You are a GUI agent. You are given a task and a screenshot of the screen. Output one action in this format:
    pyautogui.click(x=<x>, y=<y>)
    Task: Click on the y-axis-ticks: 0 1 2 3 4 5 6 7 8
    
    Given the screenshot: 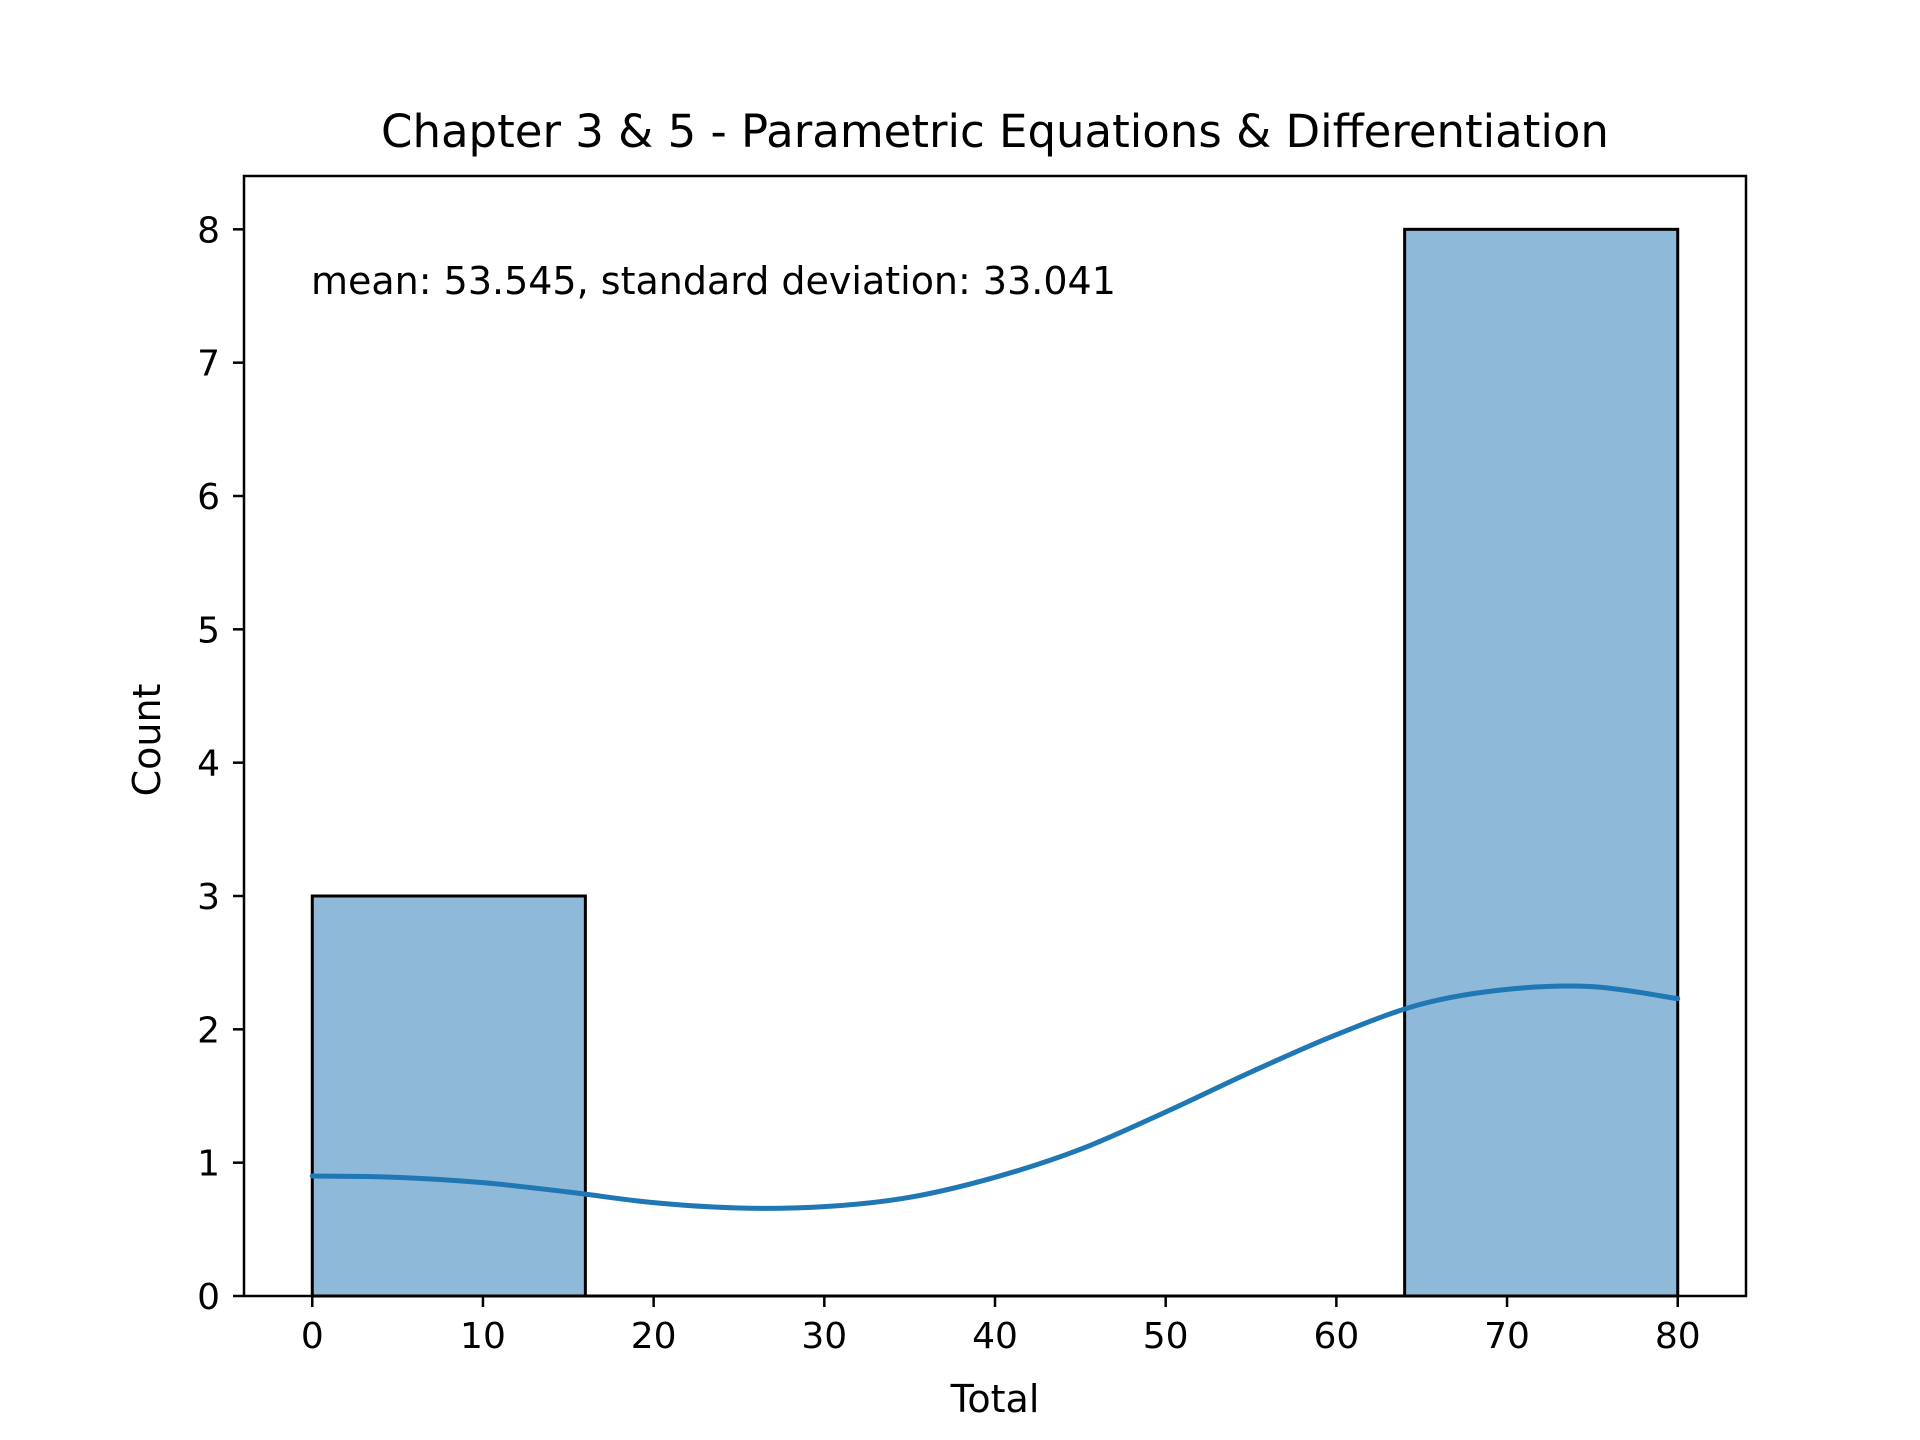 What is the action you would take?
    pyautogui.click(x=220, y=764)
    